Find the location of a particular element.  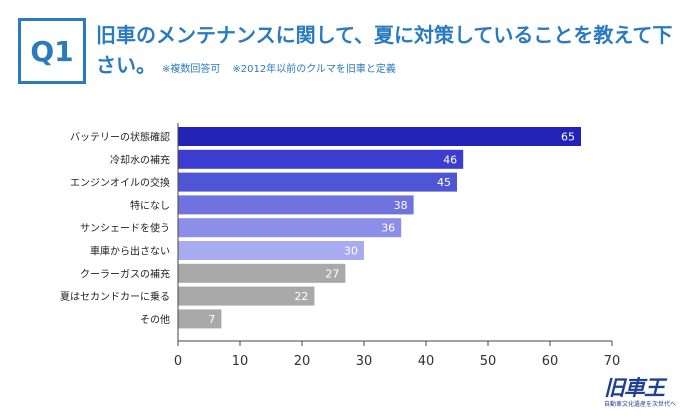

question-badge: Q1 is located at coordinates (52, 51).